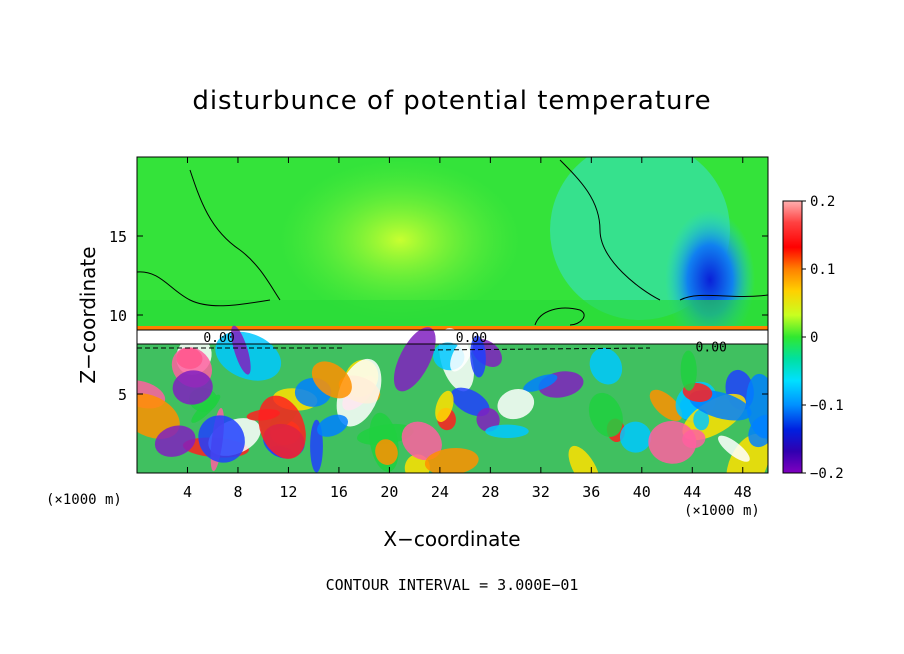 The image size is (904, 654). I want to click on x-tick-label: 8, so click(237, 492).